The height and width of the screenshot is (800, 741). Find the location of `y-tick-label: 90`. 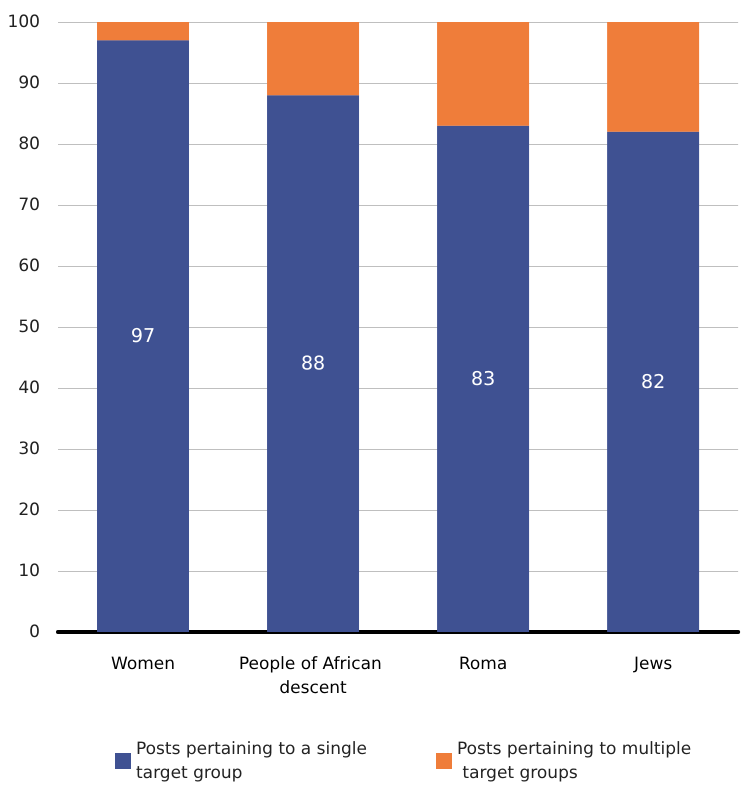

y-tick-label: 90 is located at coordinates (29, 83).